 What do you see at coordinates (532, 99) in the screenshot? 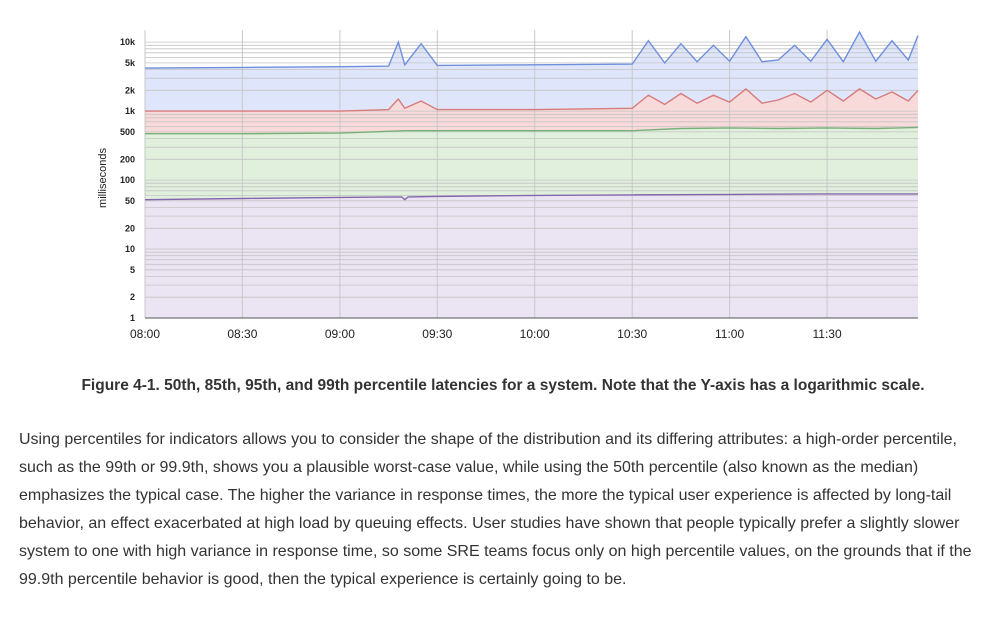
I see `series-2-line` at bounding box center [532, 99].